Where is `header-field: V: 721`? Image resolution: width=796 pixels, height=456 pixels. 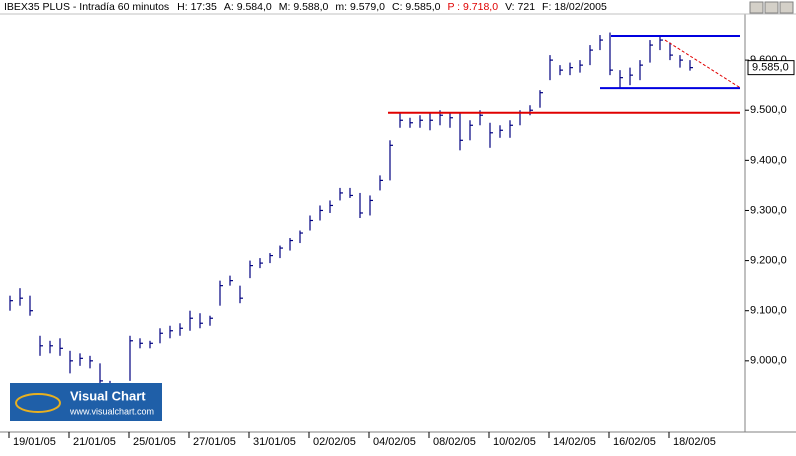 header-field: V: 721 is located at coordinates (520, 7).